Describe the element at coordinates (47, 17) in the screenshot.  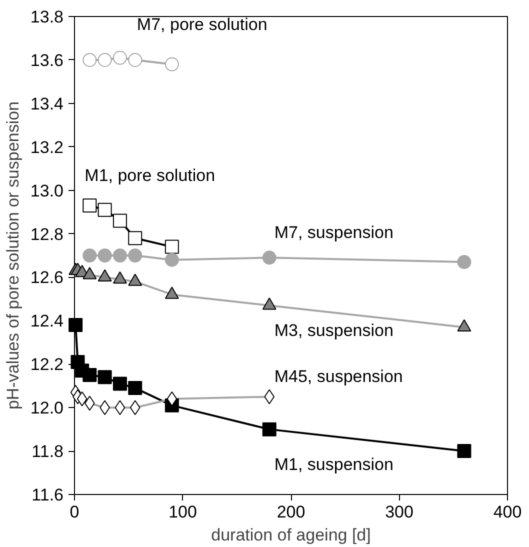
I see `y-tick-label: 13.8` at that location.